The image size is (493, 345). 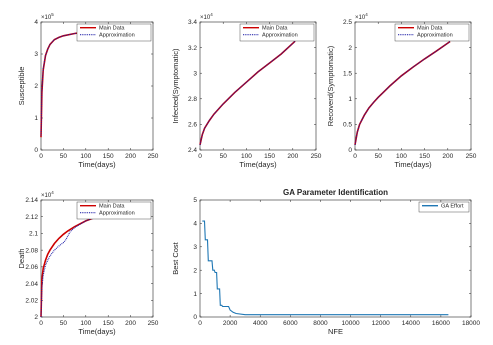 What do you see at coordinates (21, 86) in the screenshot?
I see `y-axis-label: Susceptible` at bounding box center [21, 86].